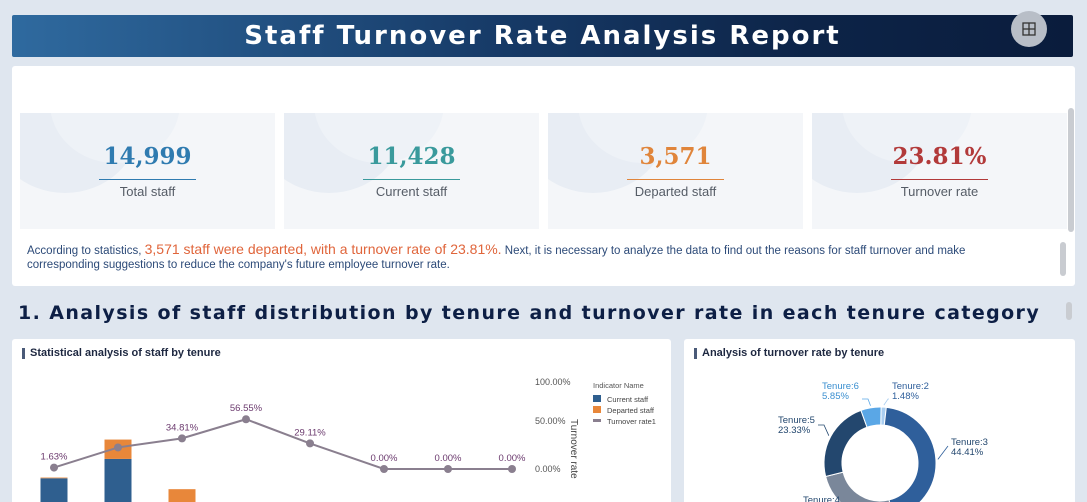  Describe the element at coordinates (182, 427) in the screenshot. I see `turnover-rate-label: 34.81%` at that location.